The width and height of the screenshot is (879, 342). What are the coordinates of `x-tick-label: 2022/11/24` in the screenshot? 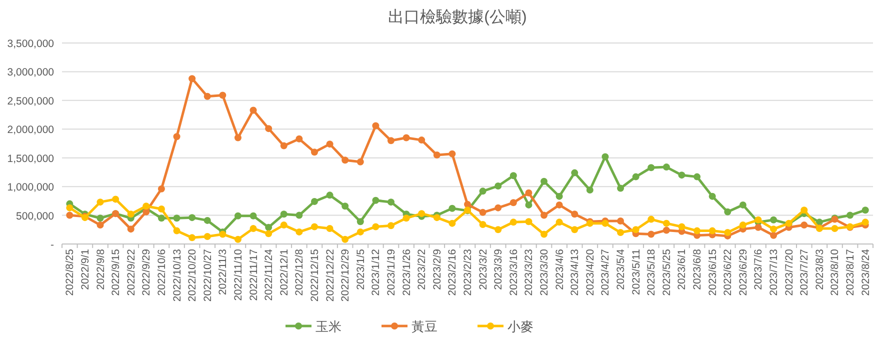 It's located at (269, 274).